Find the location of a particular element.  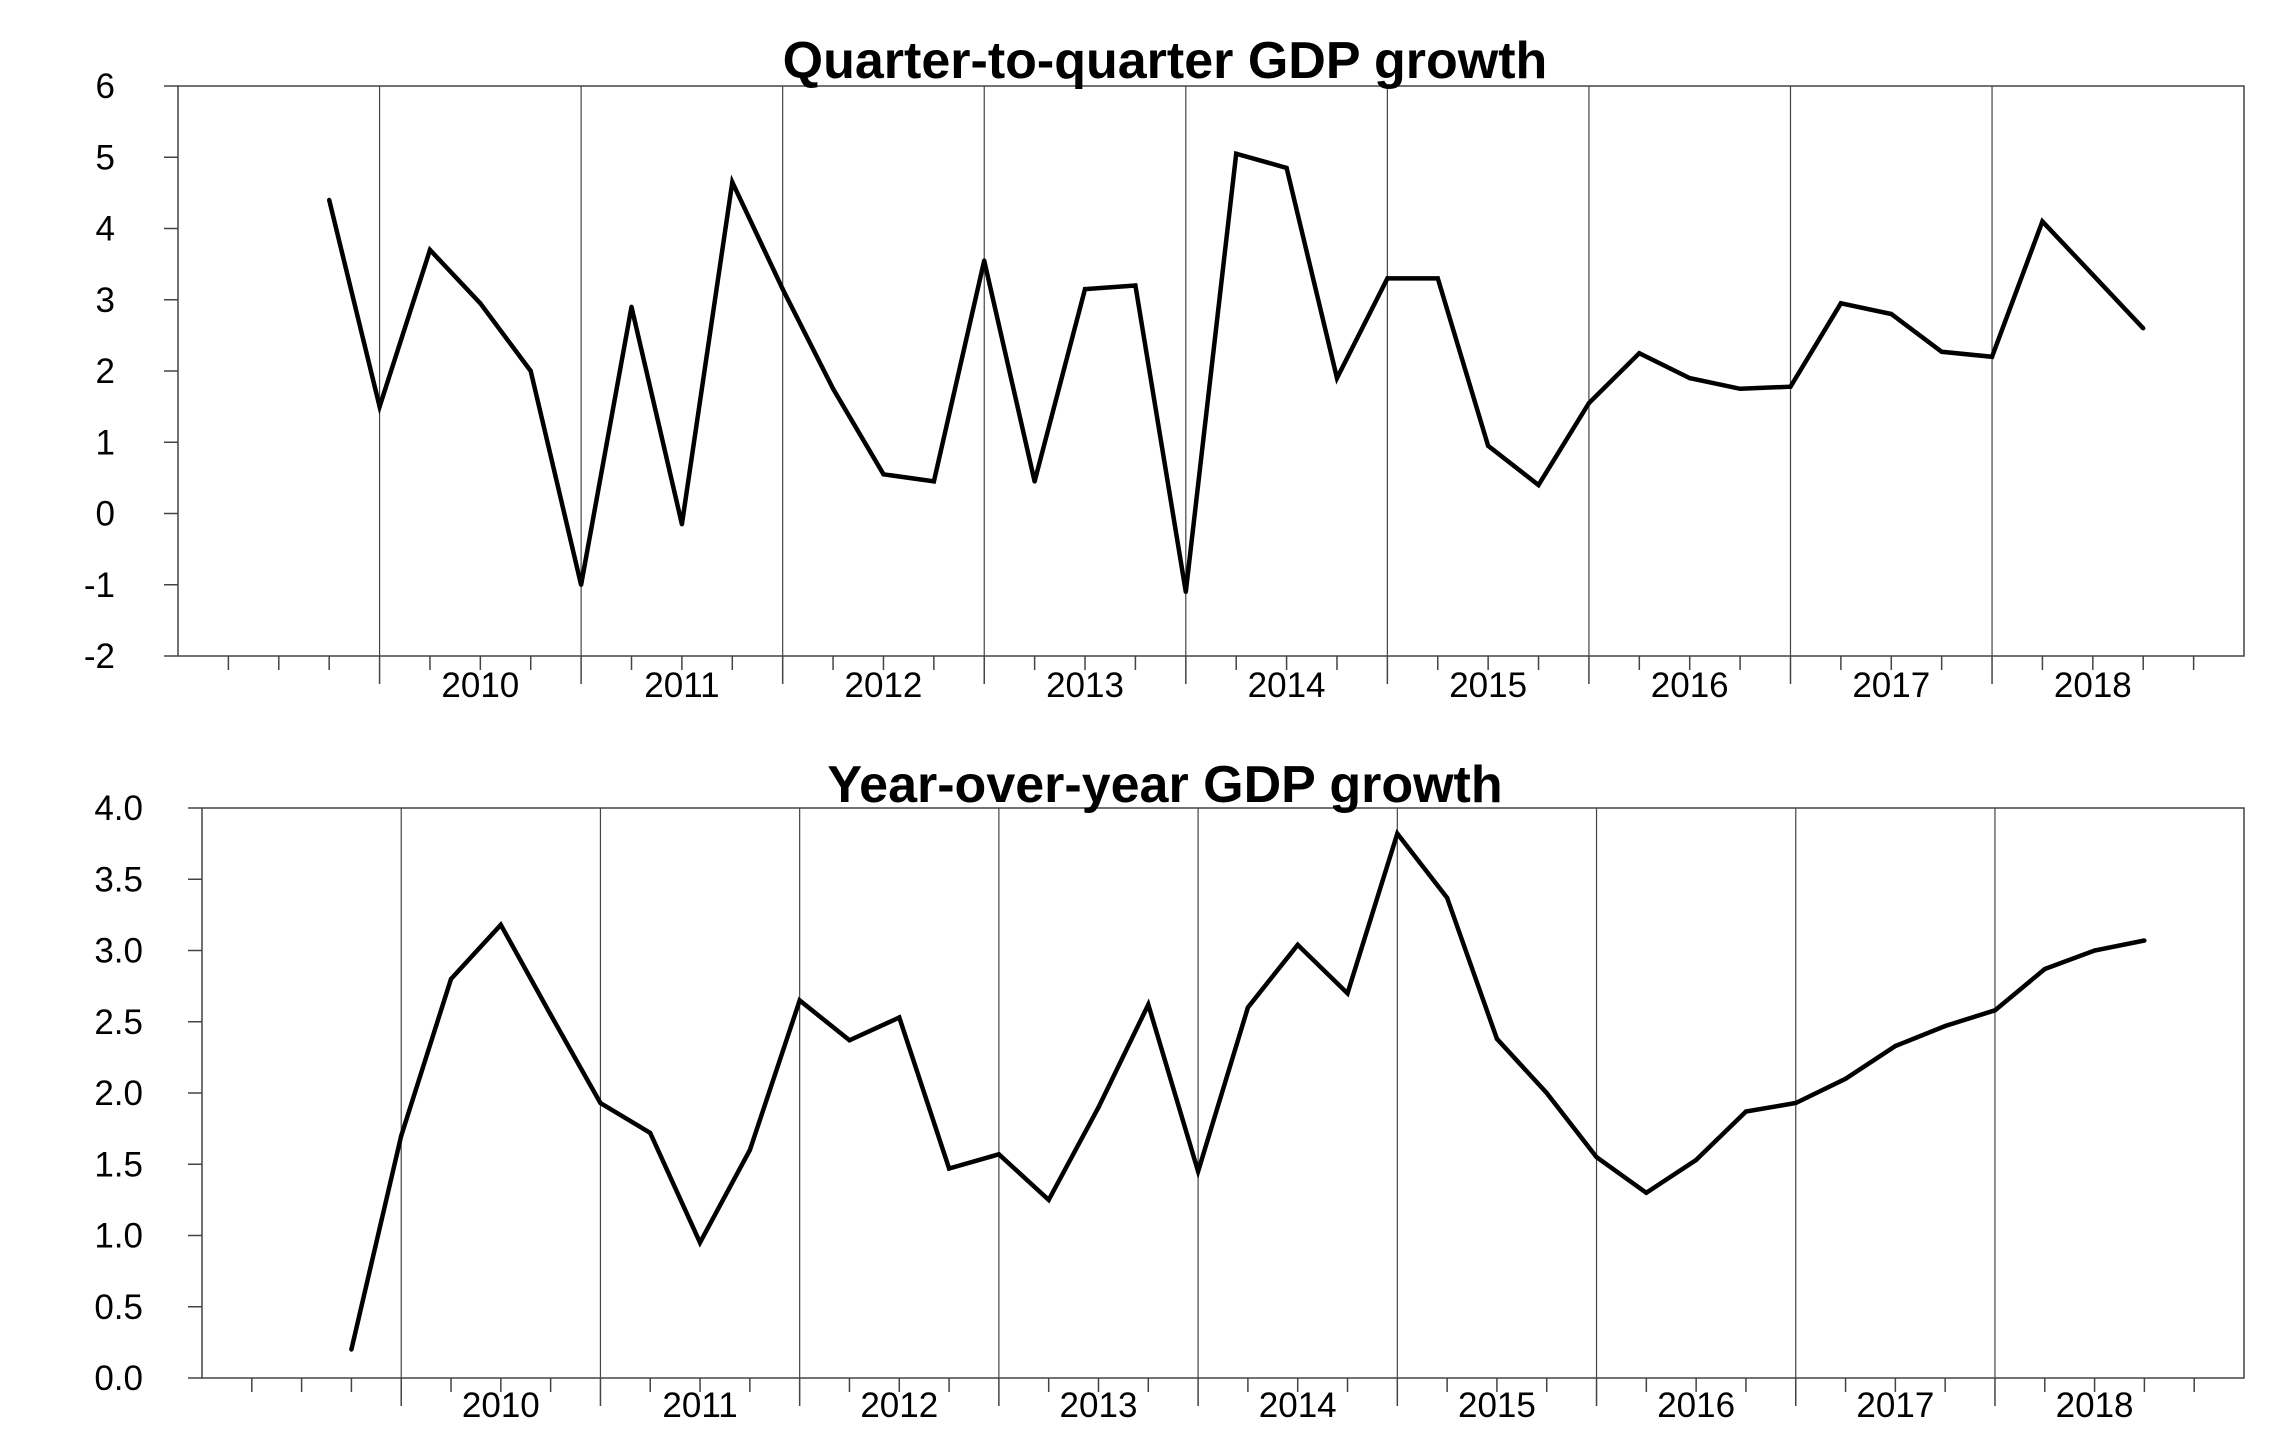

y-tick-label: 4 is located at coordinates (105, 229).